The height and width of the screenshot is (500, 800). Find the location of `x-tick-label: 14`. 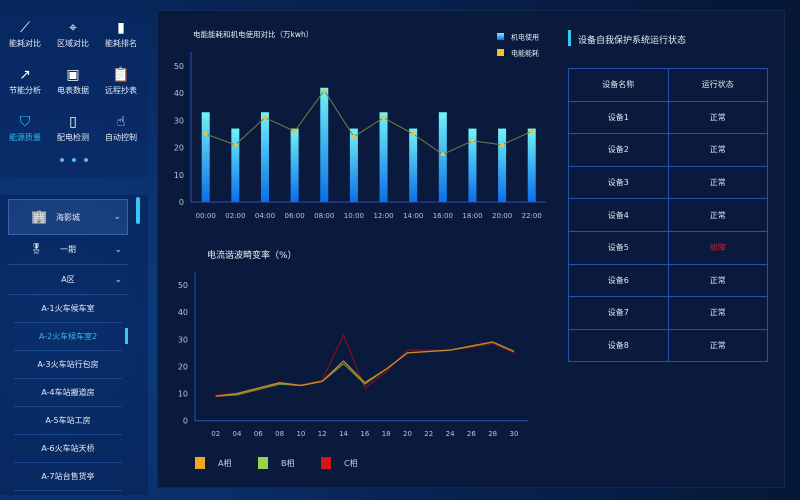

x-tick-label: 14 is located at coordinates (343, 434).